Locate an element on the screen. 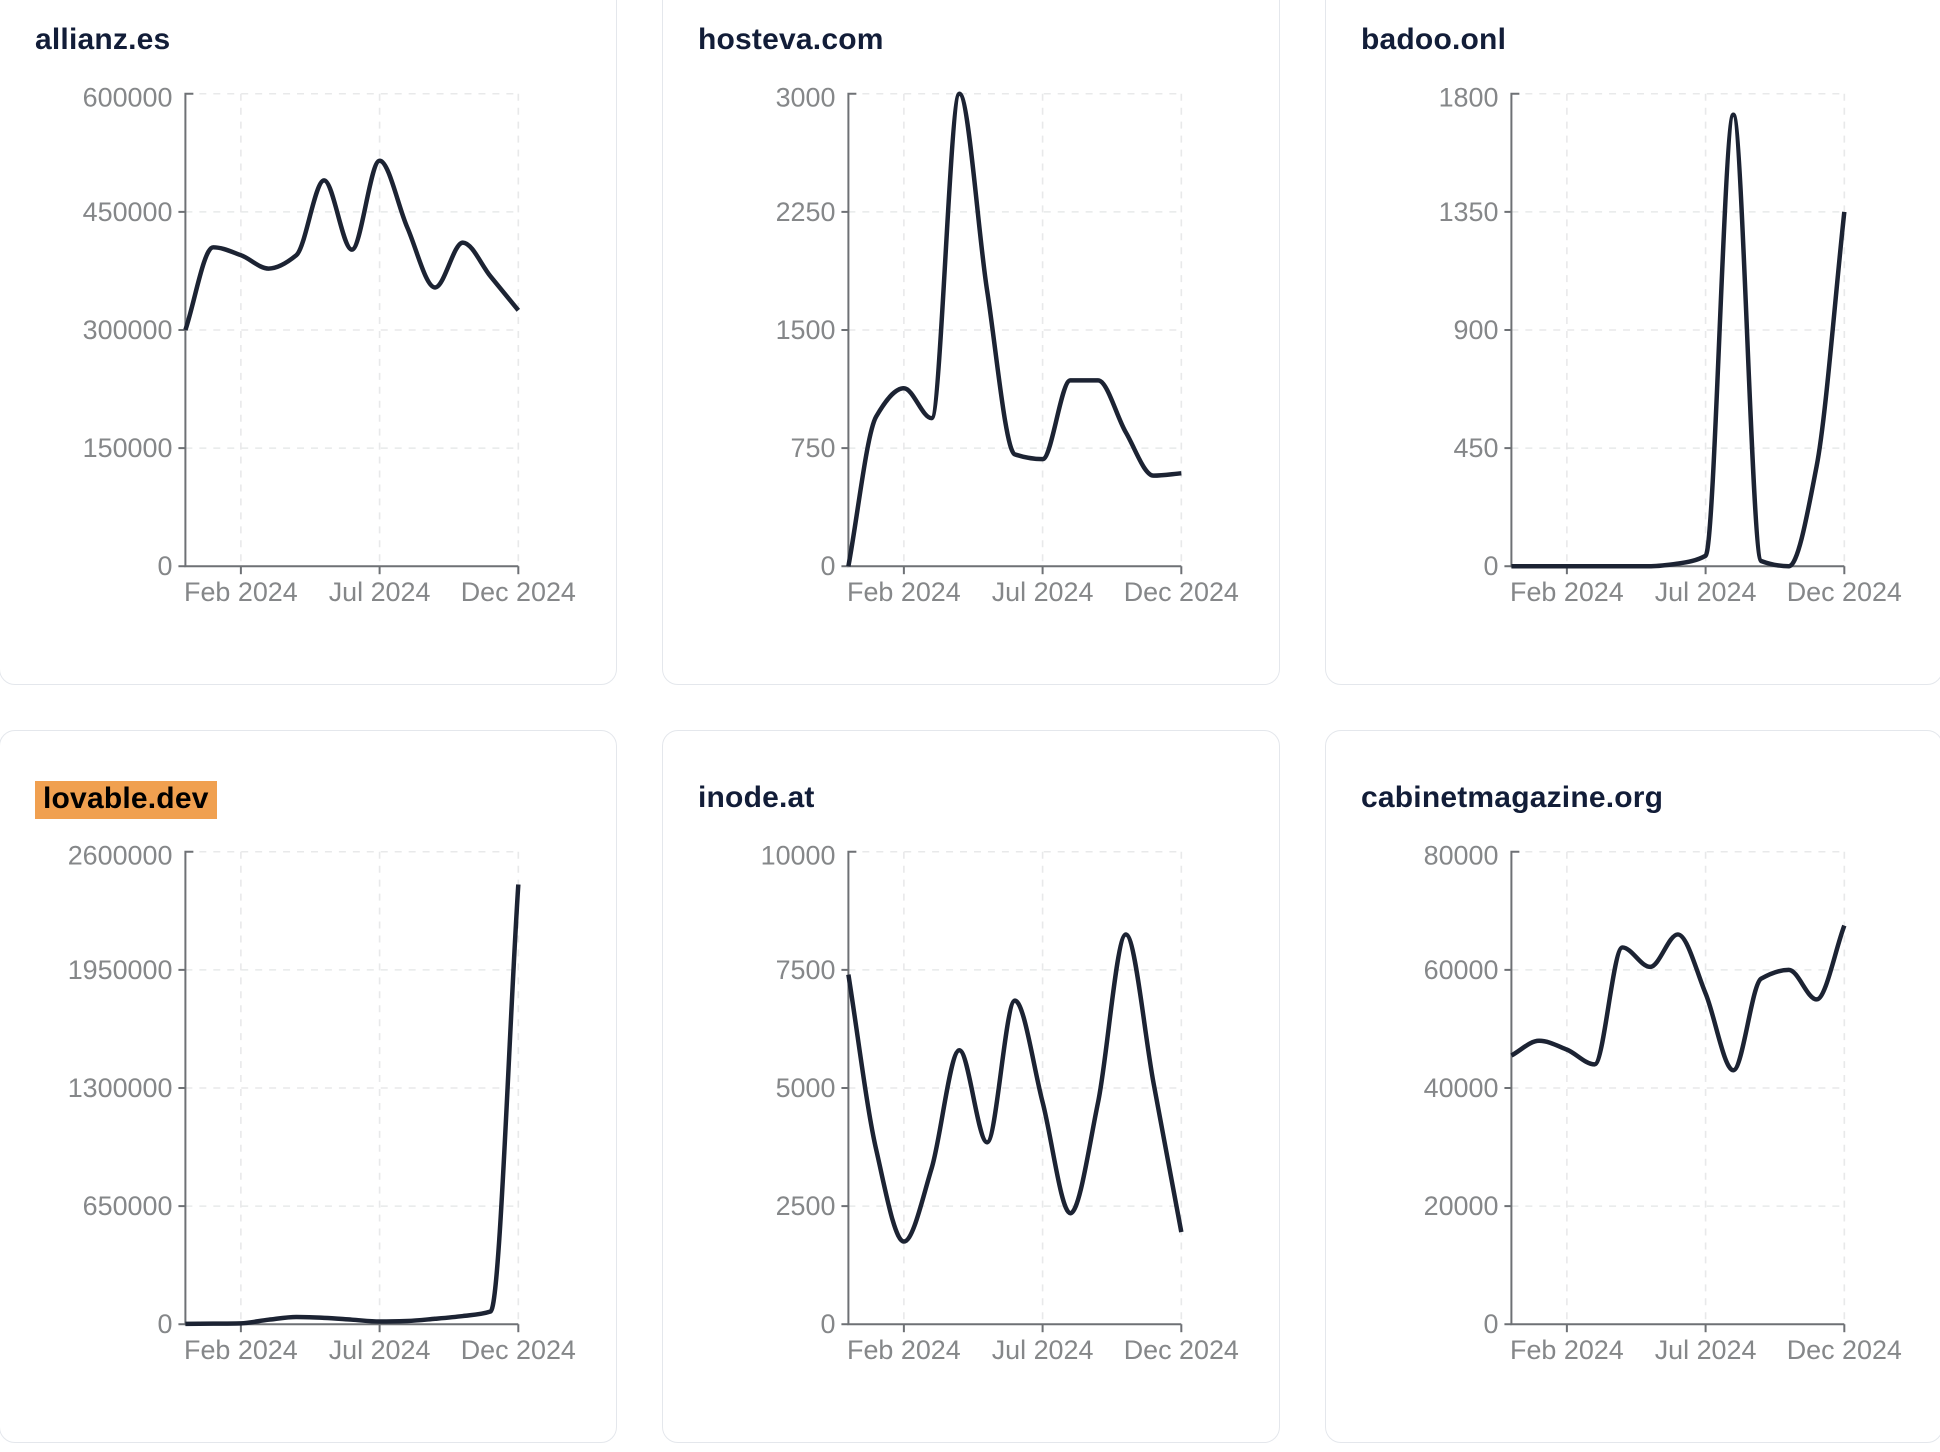  y-tick-label: 1350 is located at coordinates (1469, 212).